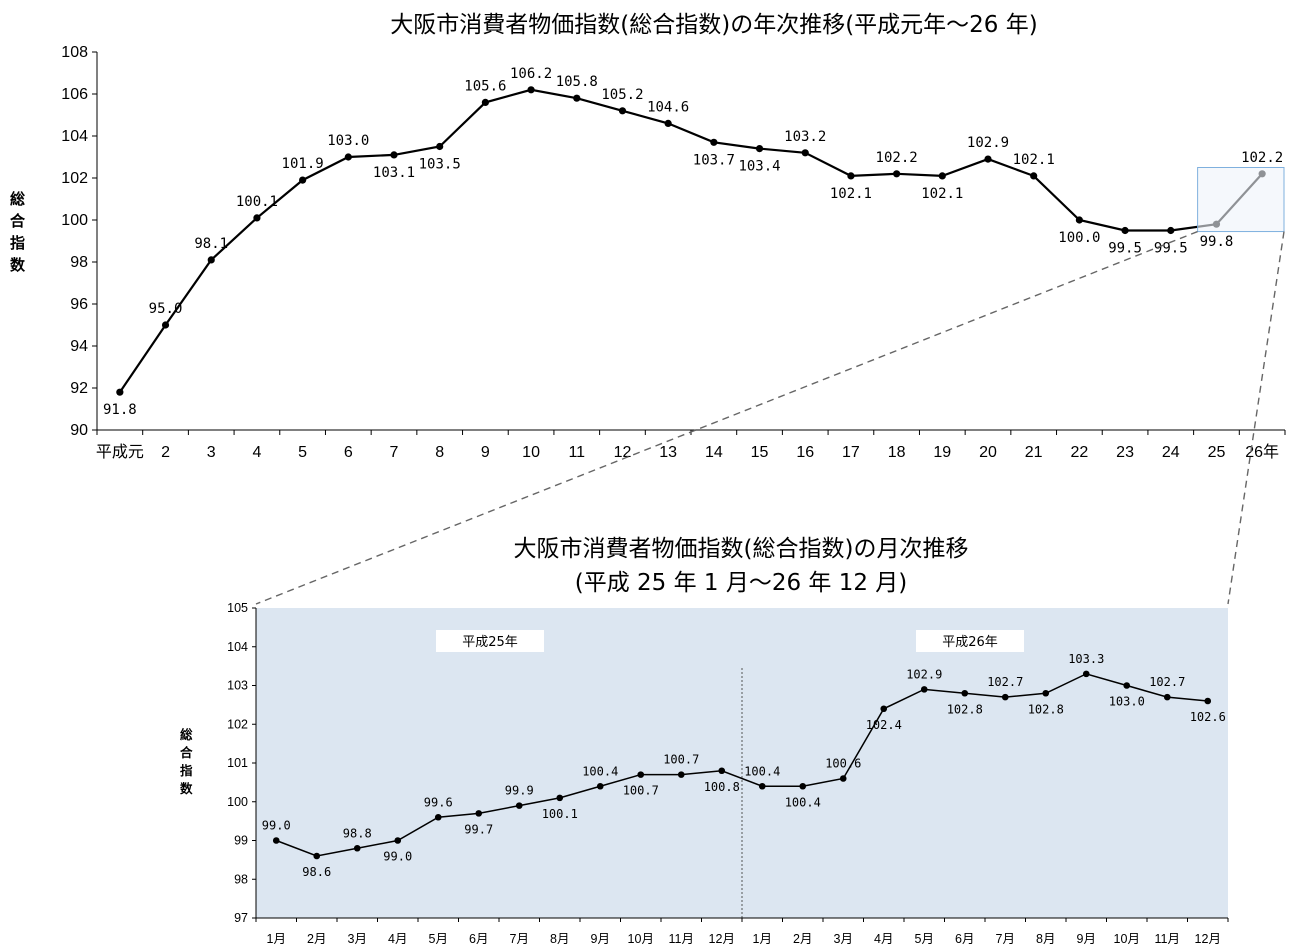 The height and width of the screenshot is (951, 1309). What do you see at coordinates (1167, 682) in the screenshot?
I see `monthly-data-label: 102.7` at bounding box center [1167, 682].